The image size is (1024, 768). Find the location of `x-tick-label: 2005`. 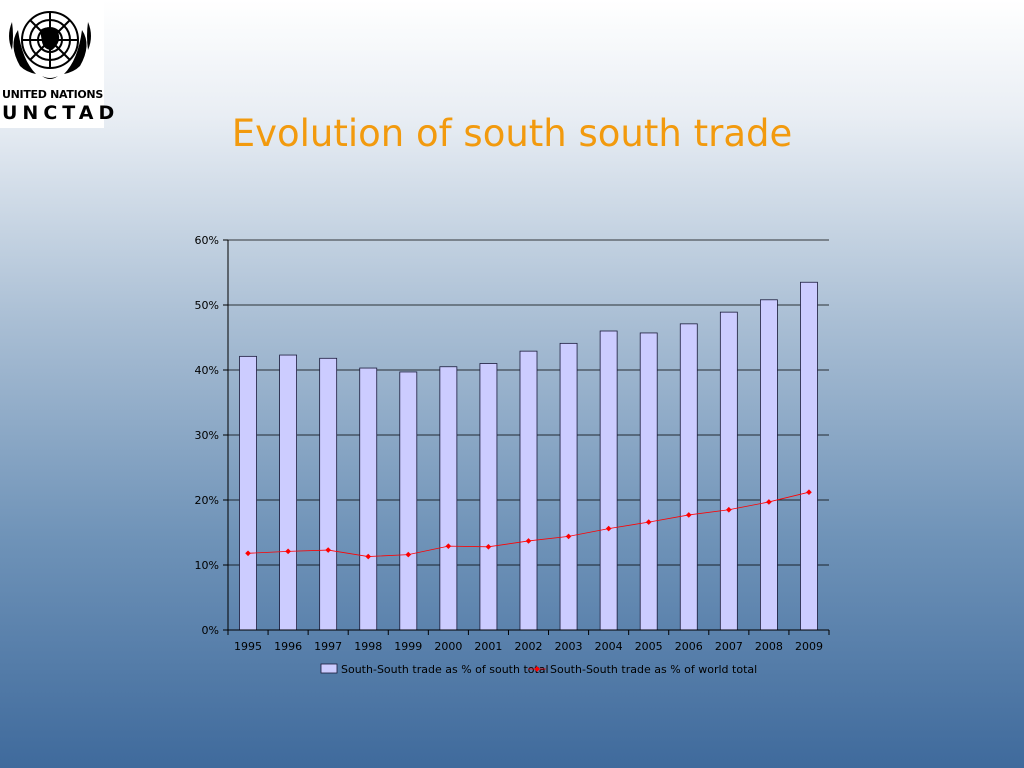

x-tick-label: 2005 is located at coordinates (649, 646).